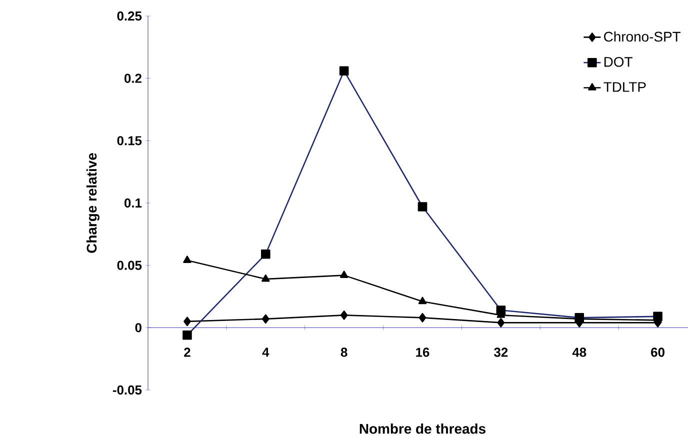 This screenshot has width=688, height=447. Describe the element at coordinates (93, 203) in the screenshot. I see `y-axis-title: Charge relative` at that location.